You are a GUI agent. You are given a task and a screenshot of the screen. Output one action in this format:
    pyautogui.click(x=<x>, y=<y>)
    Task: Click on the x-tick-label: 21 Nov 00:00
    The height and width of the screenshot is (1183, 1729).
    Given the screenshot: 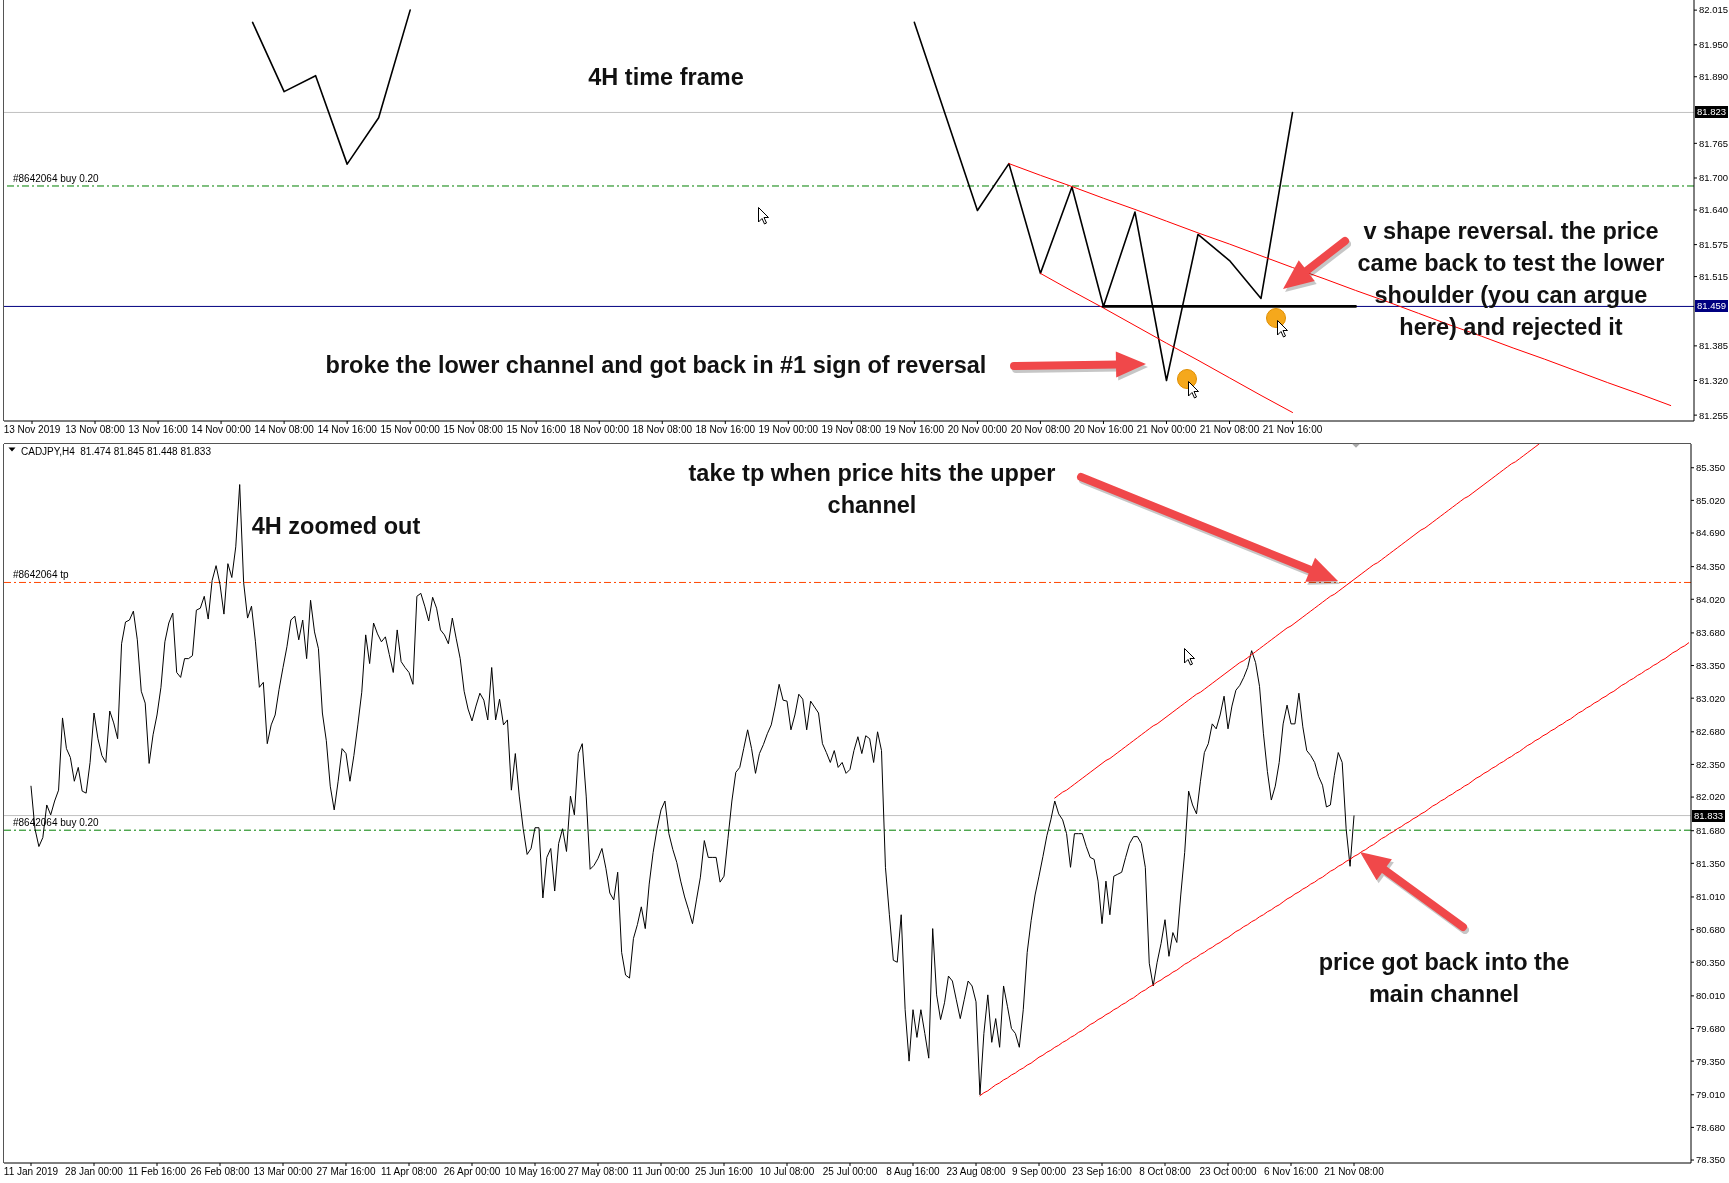 What is the action you would take?
    pyautogui.click(x=1166, y=429)
    